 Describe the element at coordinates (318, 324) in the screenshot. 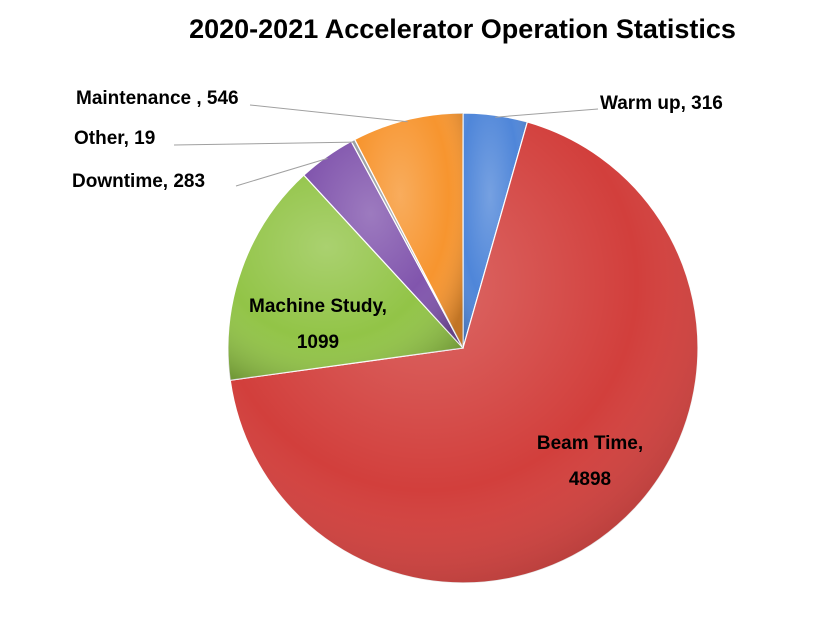

I see `data-label-machine-study: Machine Study, 1099` at that location.